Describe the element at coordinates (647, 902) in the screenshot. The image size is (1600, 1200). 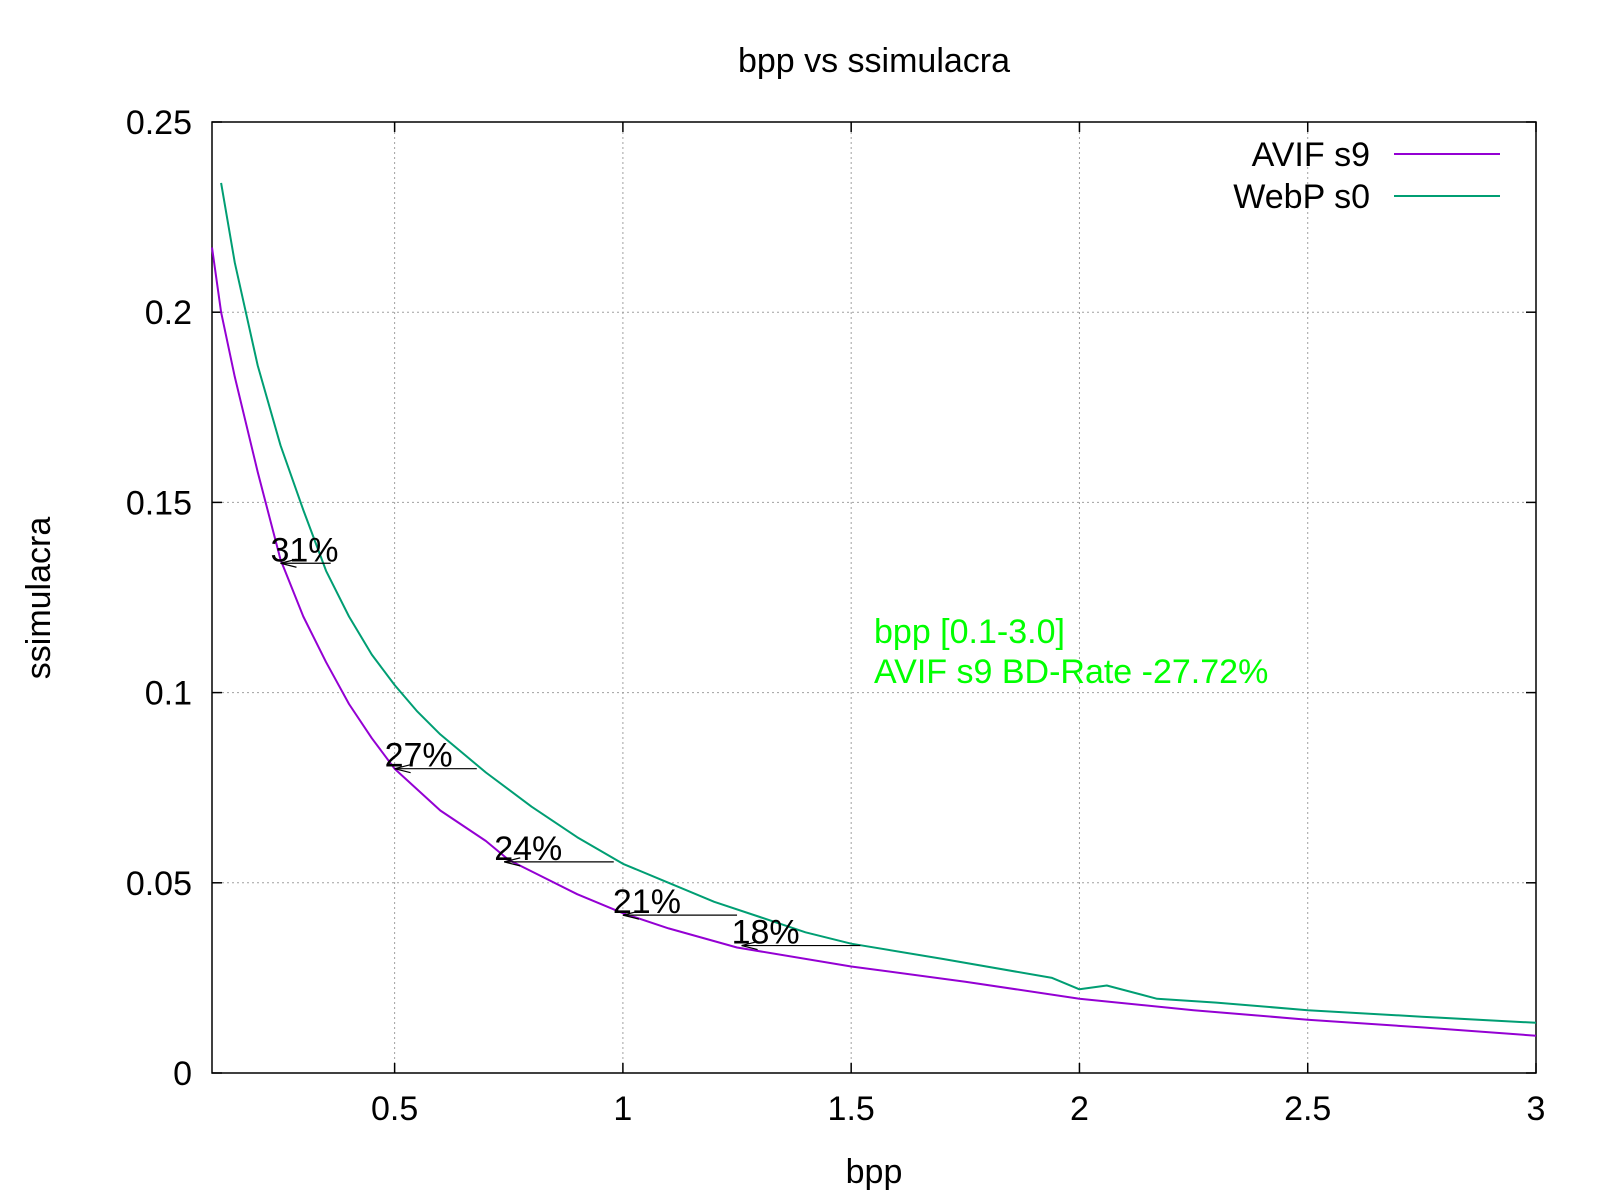
I see `annotation-label: 21%` at that location.